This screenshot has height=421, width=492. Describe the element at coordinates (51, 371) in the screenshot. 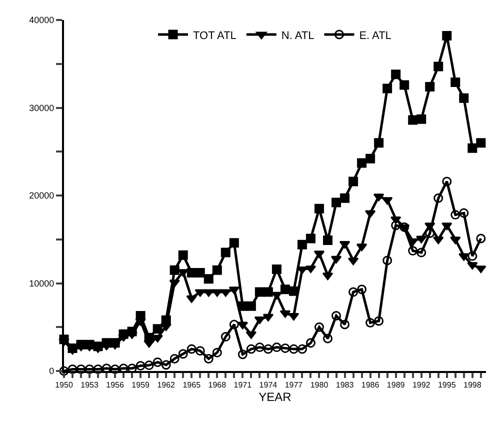

I see `y-tick-label: 0` at that location.